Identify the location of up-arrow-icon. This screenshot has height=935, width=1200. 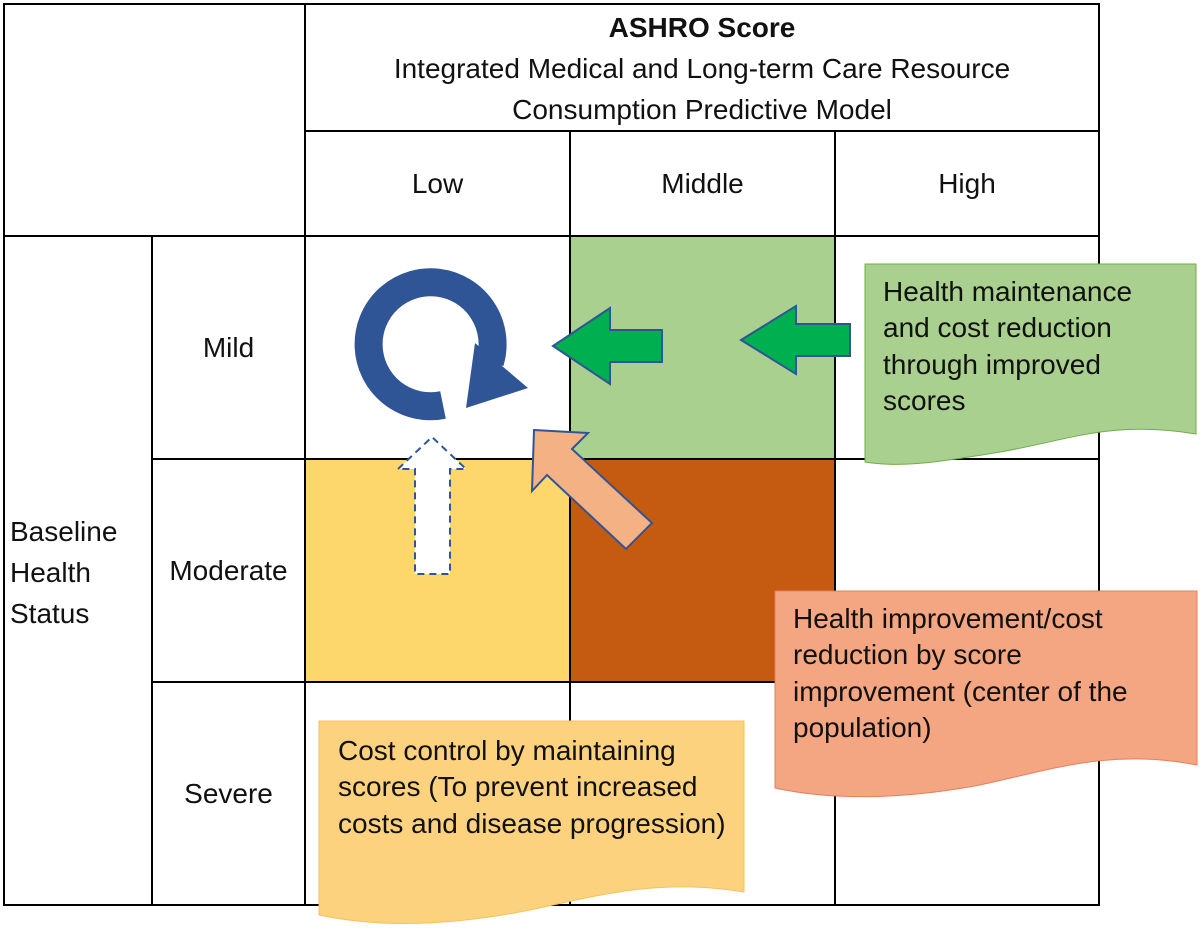
(432, 505).